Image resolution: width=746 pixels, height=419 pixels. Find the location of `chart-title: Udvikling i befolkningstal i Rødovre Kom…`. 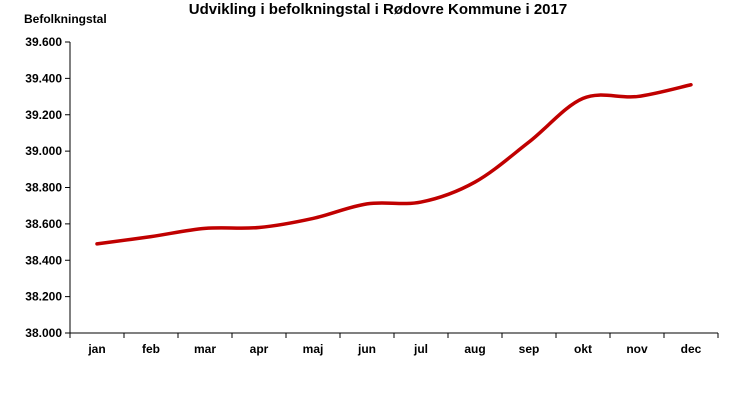

chart-title: Udvikling i befolkningstal i Rødovre Kom… is located at coordinates (378, 9).